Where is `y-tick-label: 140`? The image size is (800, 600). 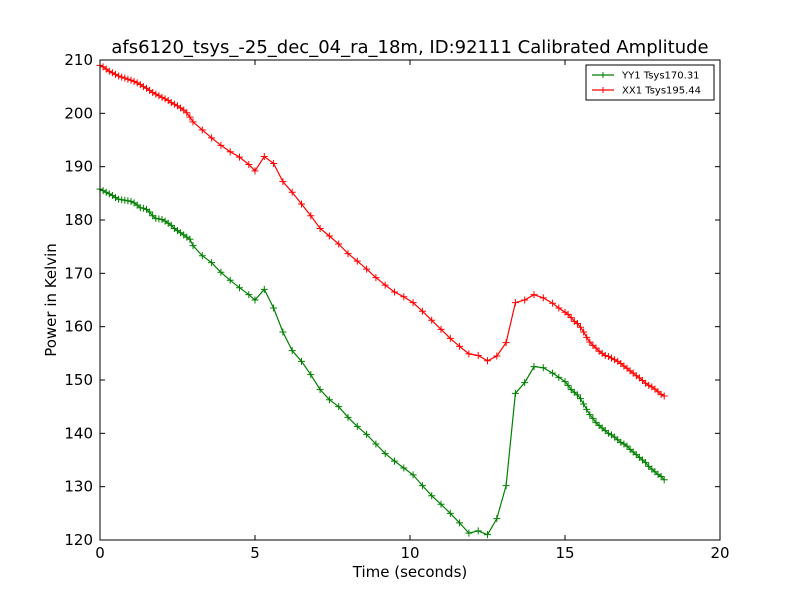 y-tick-label: 140 is located at coordinates (78, 433).